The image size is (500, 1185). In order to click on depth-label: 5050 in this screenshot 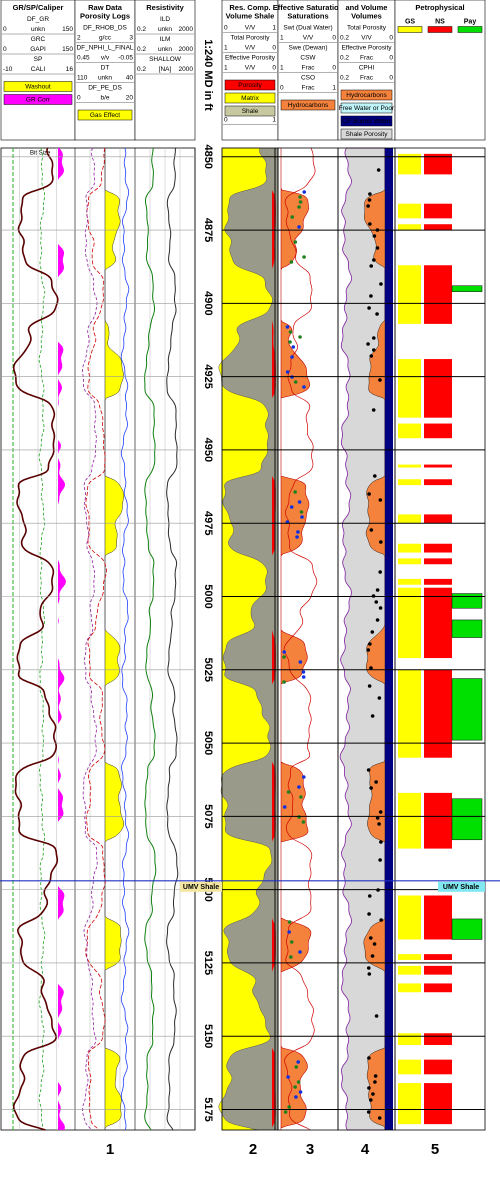, I will do `click(208, 743)`.